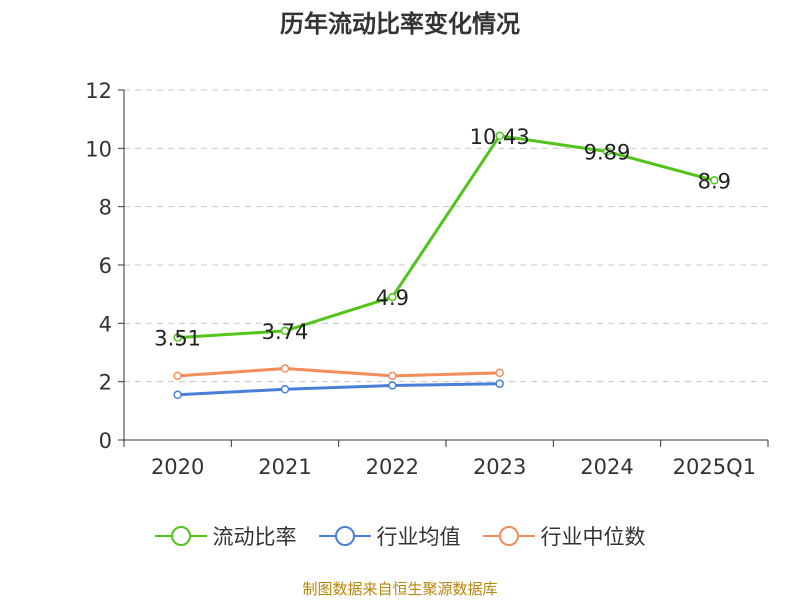 This screenshot has height=600, width=800. I want to click on y-tick-label: 8, so click(105, 208).